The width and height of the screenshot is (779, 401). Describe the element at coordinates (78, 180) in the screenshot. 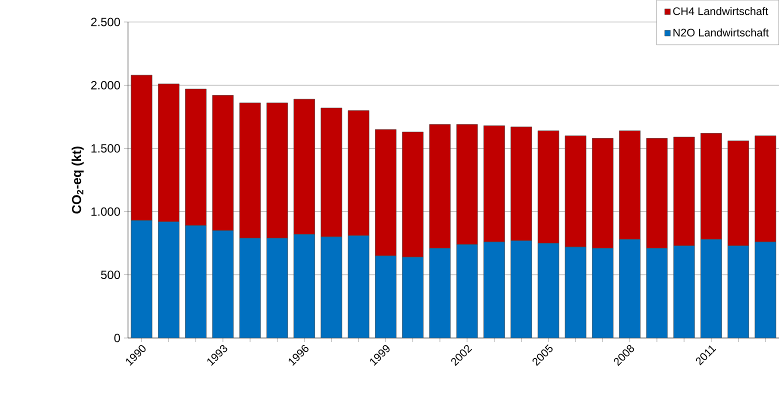

I see `y-axis-title: CO$_{2}$-eq (kt)` at that location.